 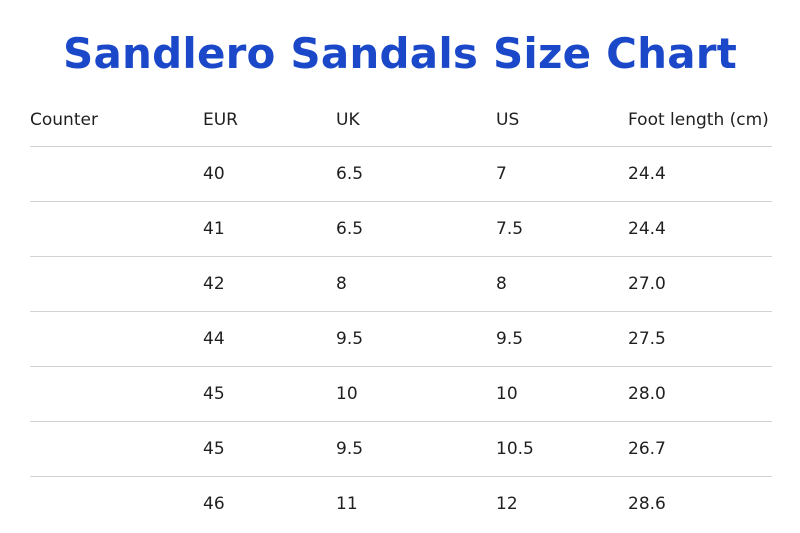 I want to click on table-row: 42 8 8 27.0, so click(x=401, y=284).